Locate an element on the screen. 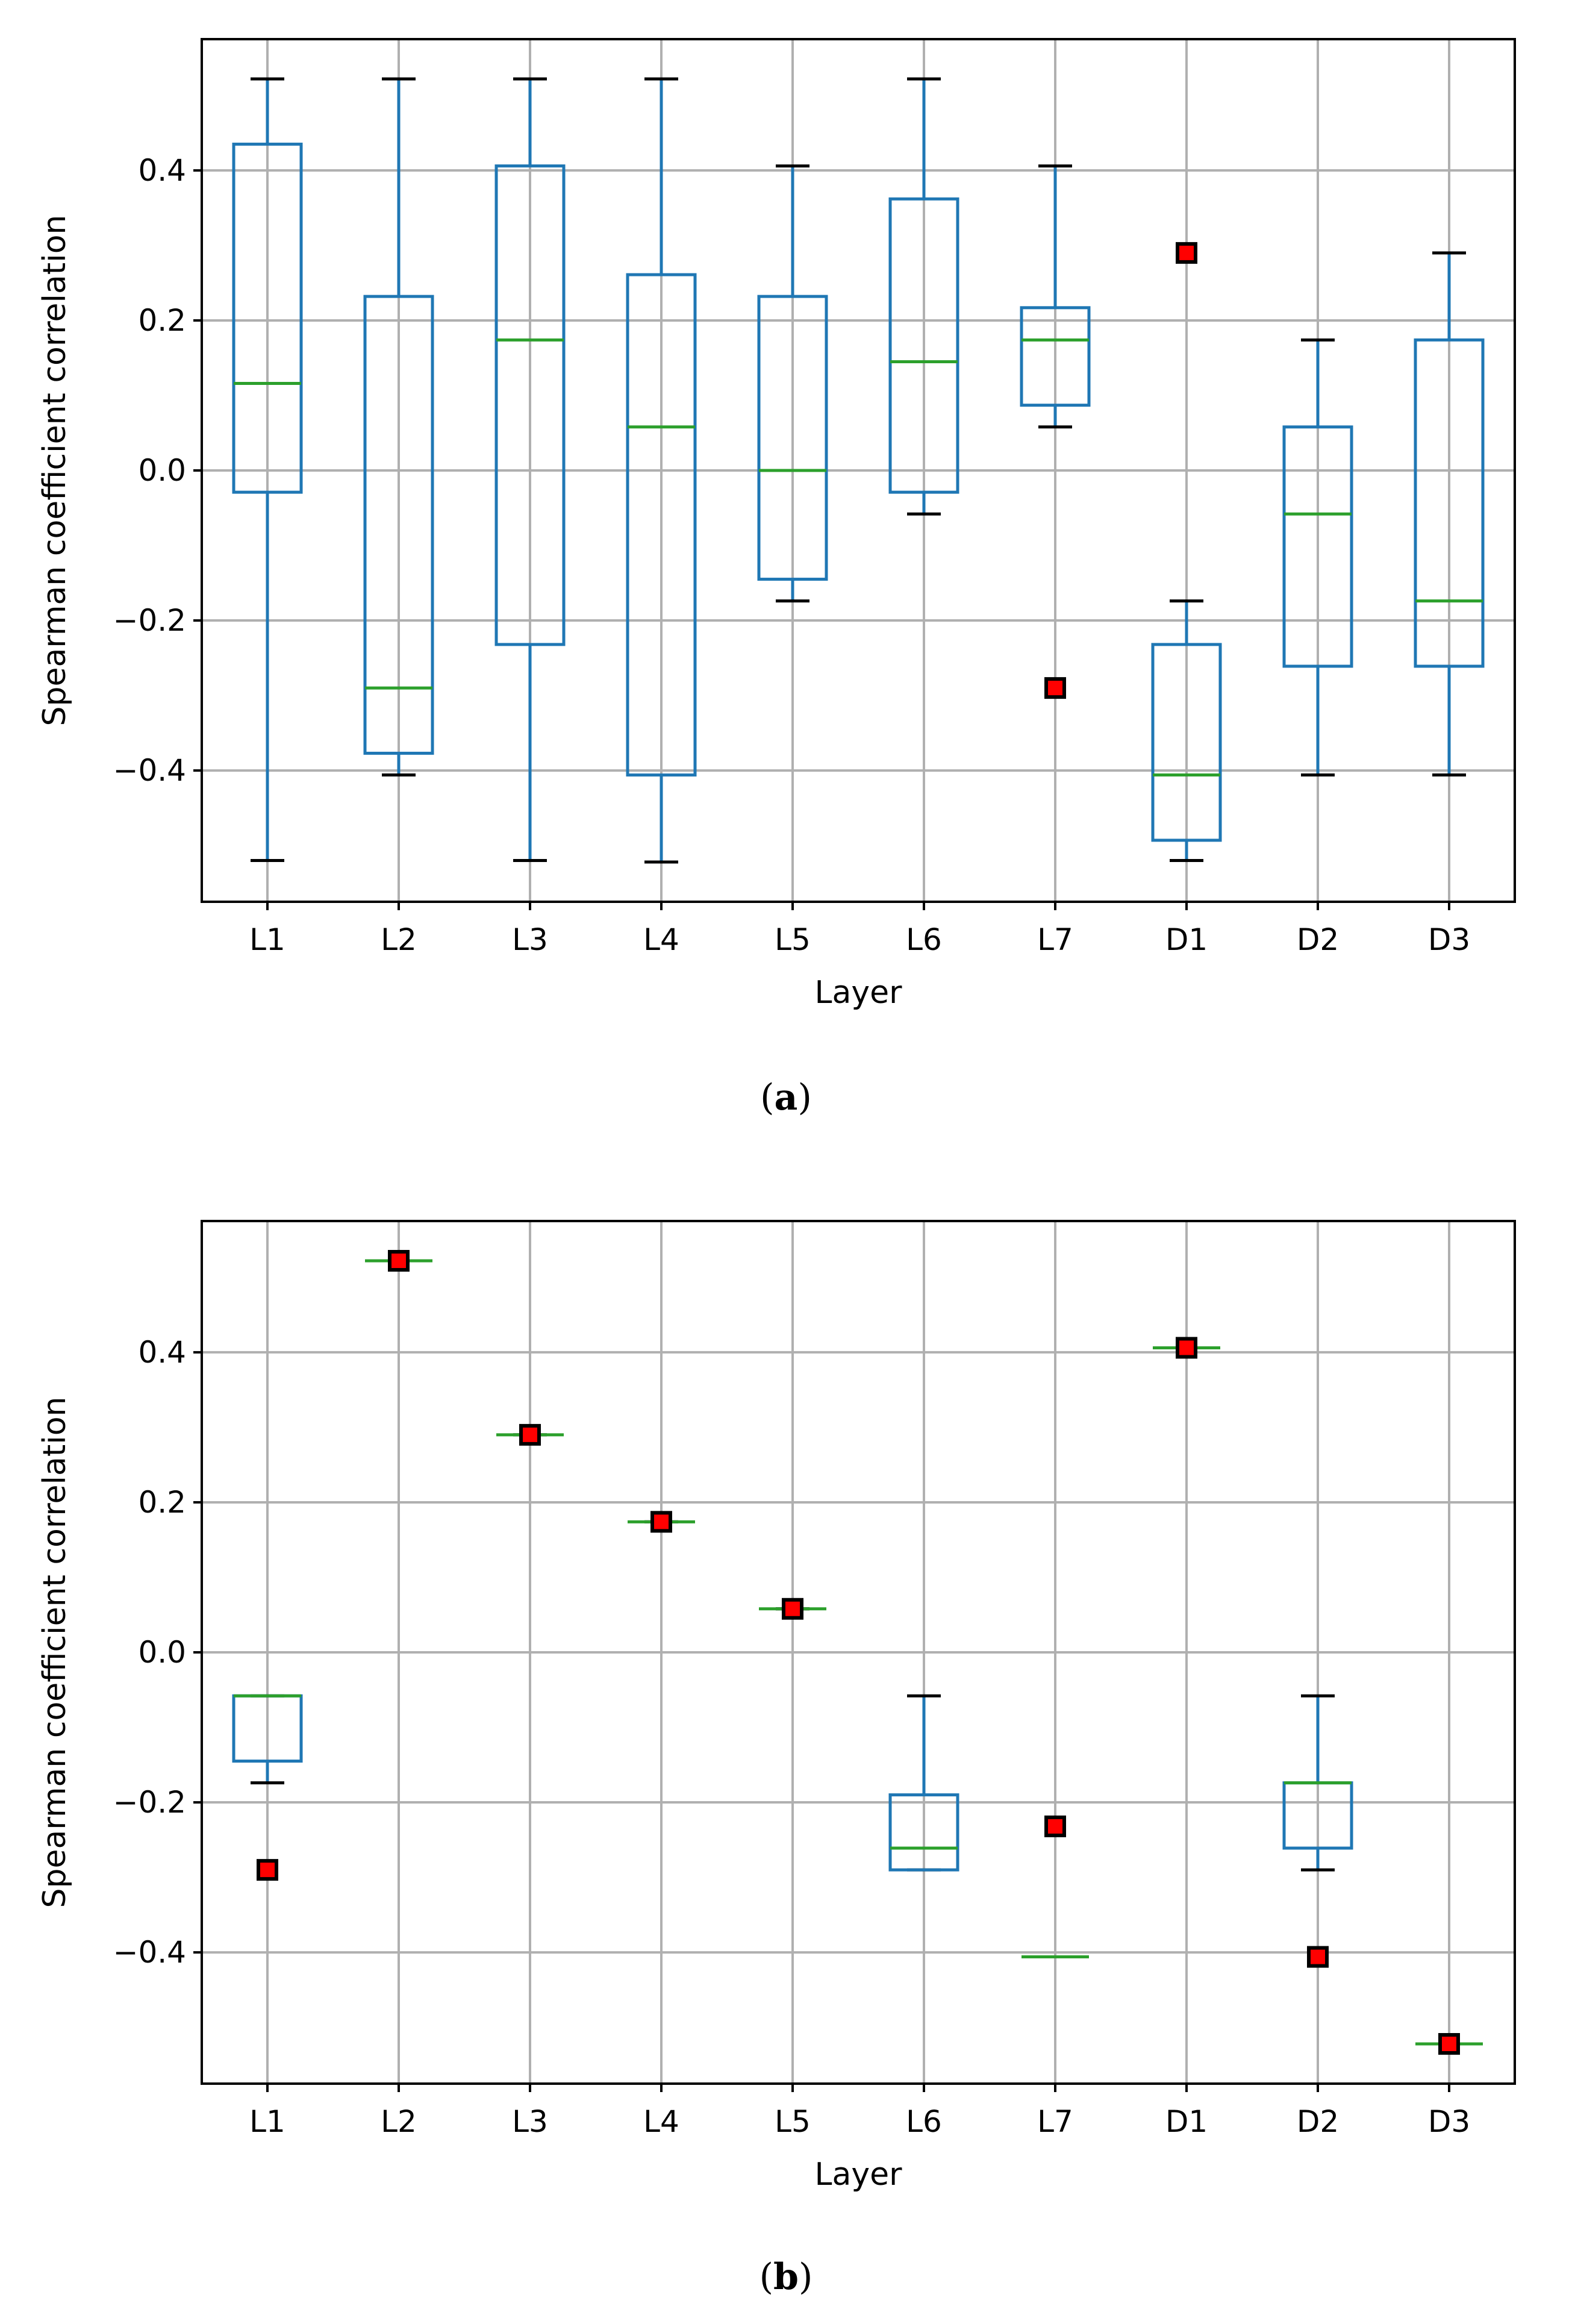 The image size is (1572, 2324). panel-a-x-axis-label: Layer is located at coordinates (859, 993).